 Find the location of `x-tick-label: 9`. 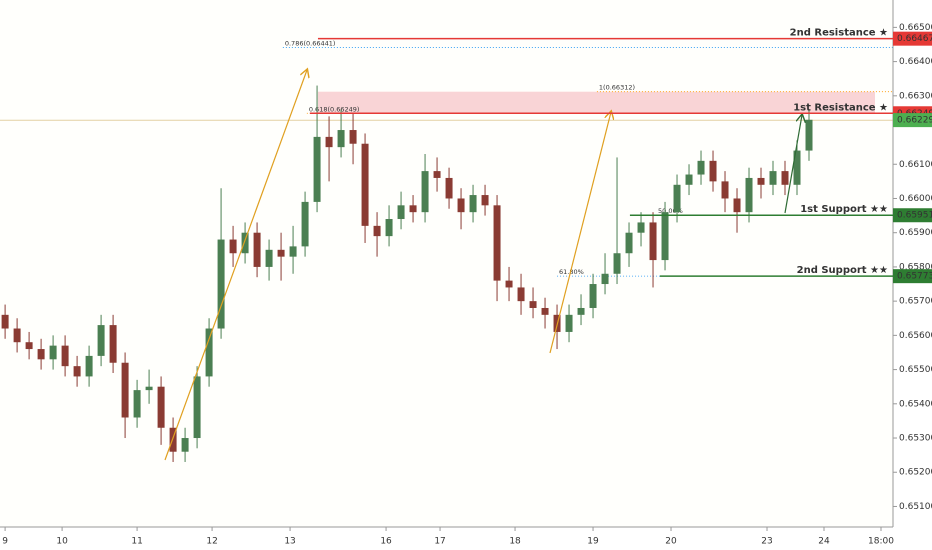

x-tick-label: 9 is located at coordinates (5, 542).